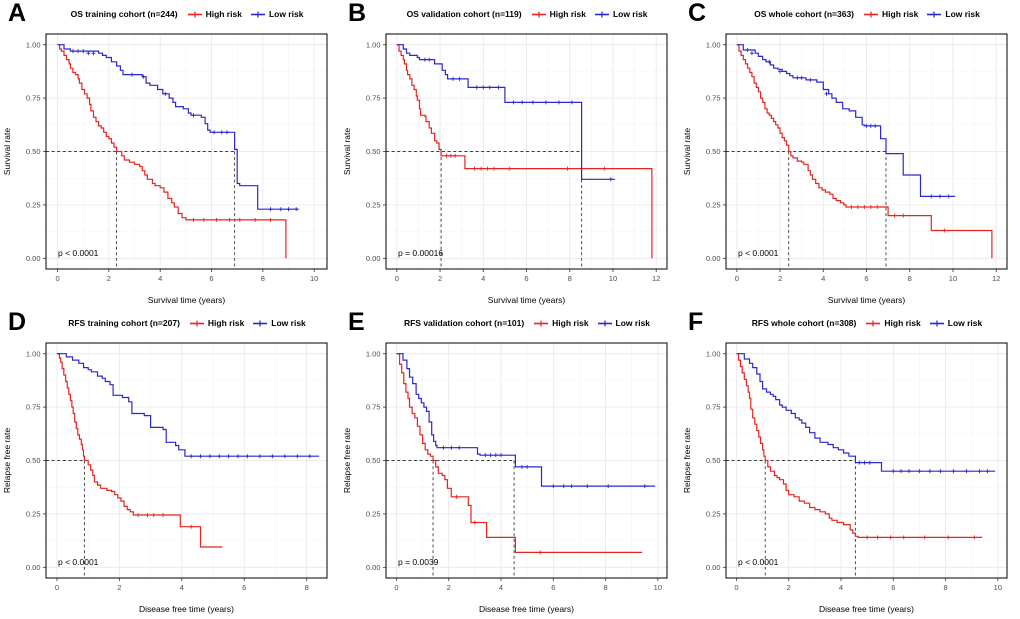 This screenshot has height=619, width=1020. I want to click on panel-title: RFS whole cohort (n=308), so click(804, 323).